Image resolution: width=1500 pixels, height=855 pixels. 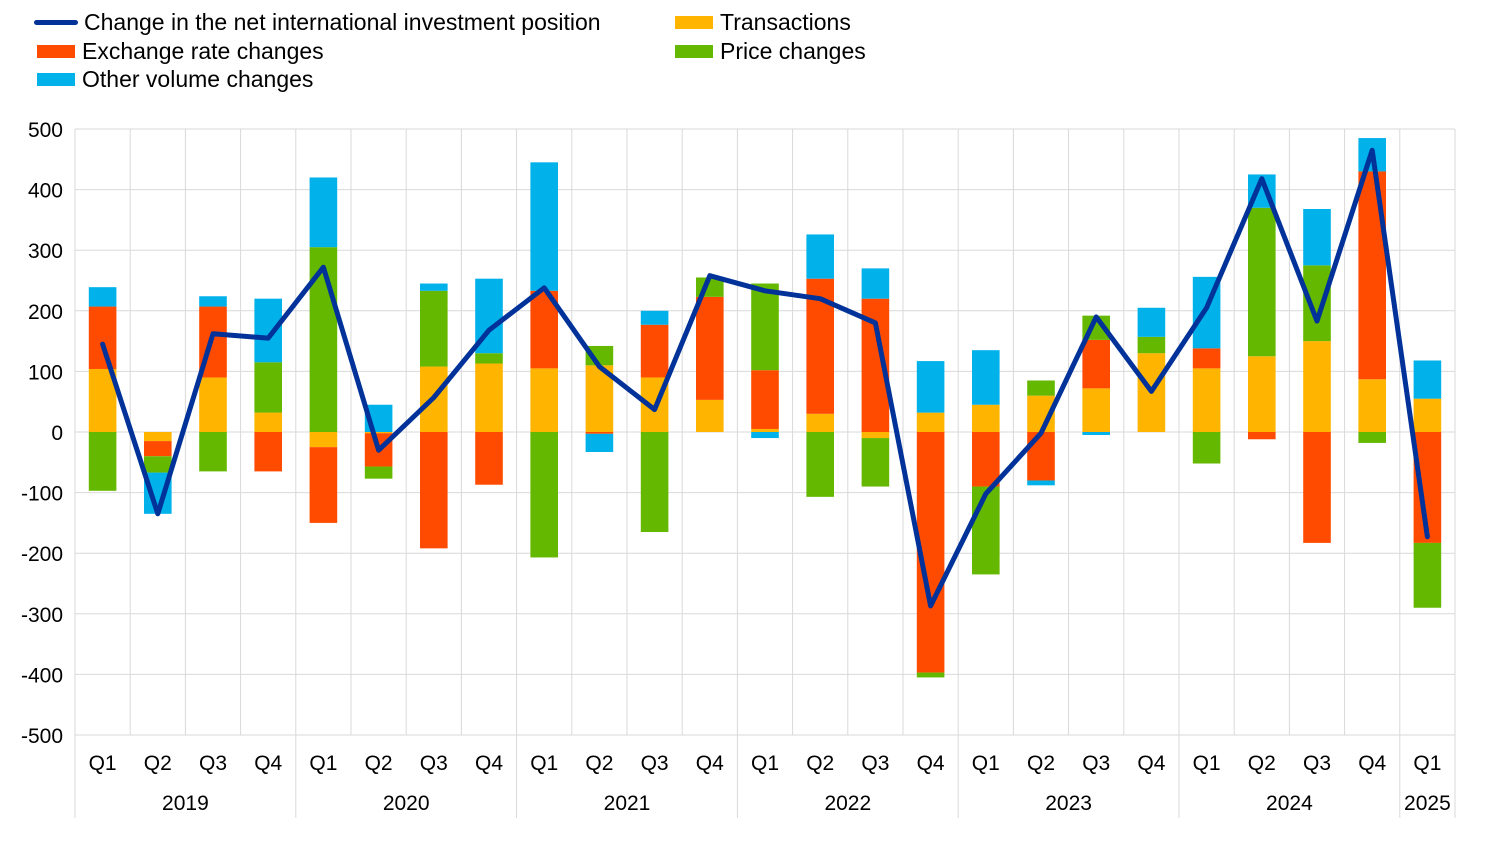 What do you see at coordinates (1427, 803) in the screenshot?
I see `year-label: 2025` at bounding box center [1427, 803].